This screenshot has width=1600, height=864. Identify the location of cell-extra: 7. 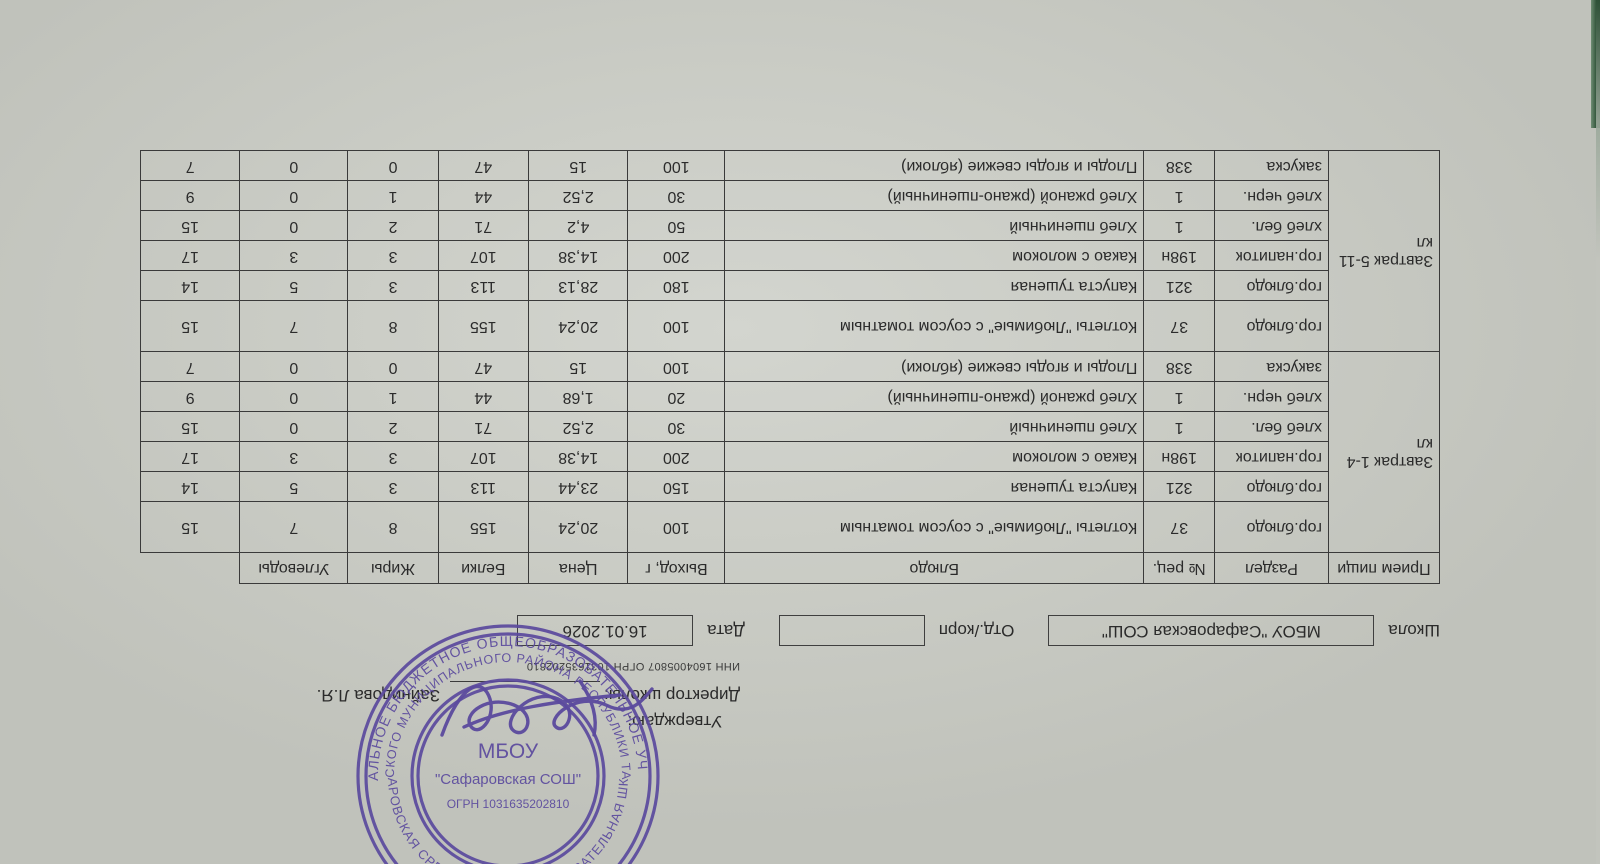
(190, 165).